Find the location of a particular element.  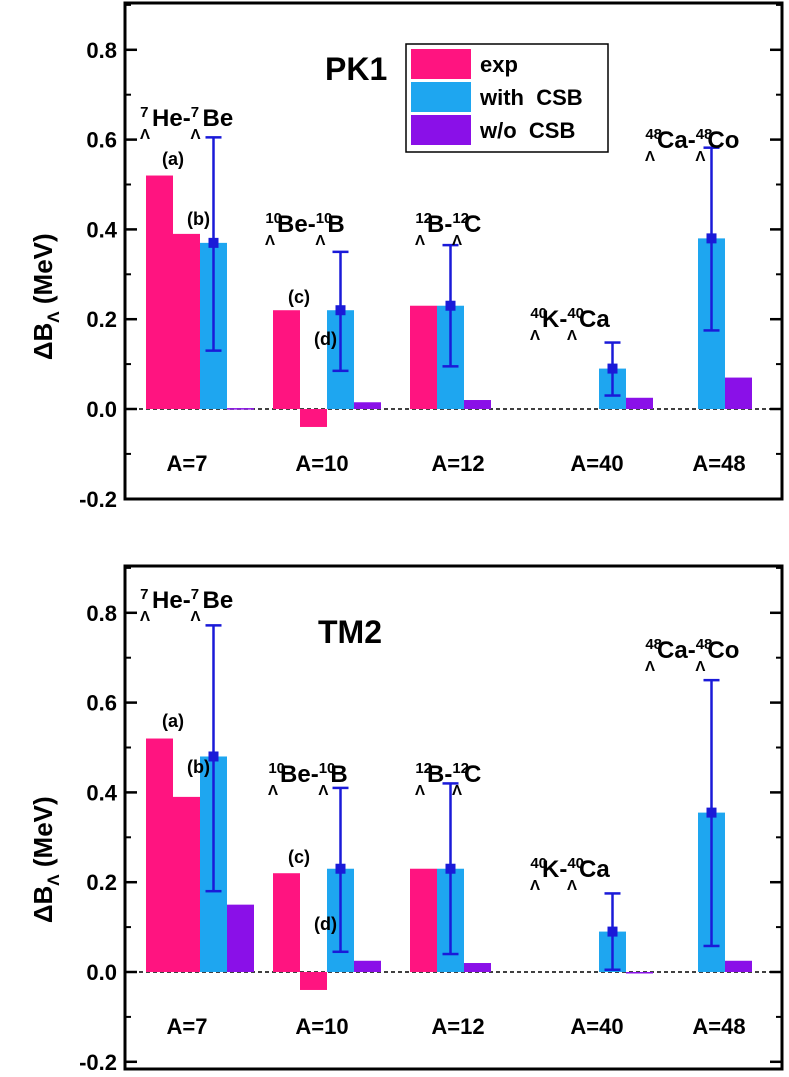

legend: exp with CSB w/o CSB is located at coordinates (507, 98).